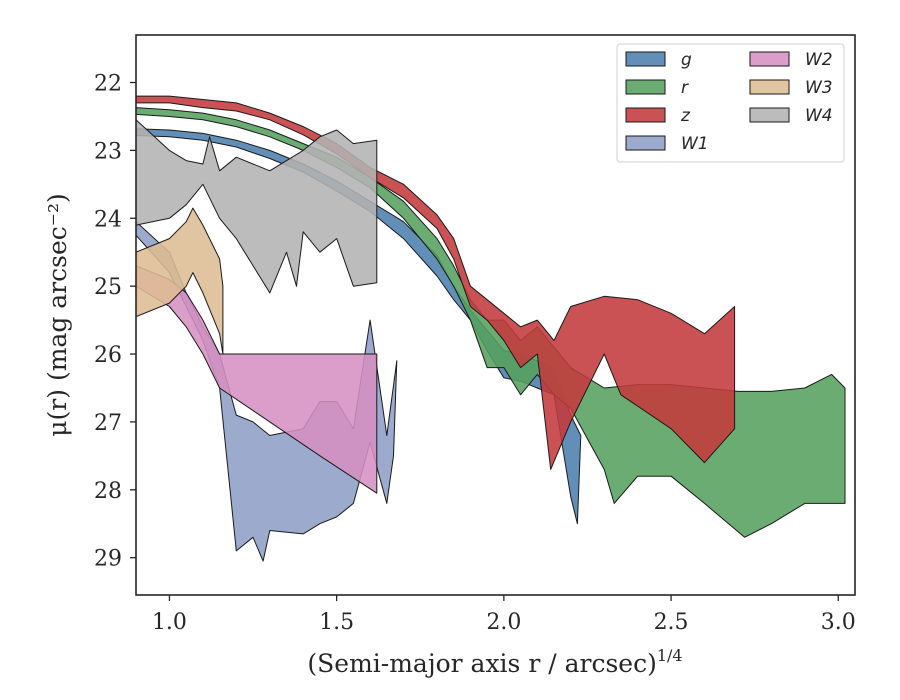 The height and width of the screenshot is (700, 900). Describe the element at coordinates (108, 287) in the screenshot. I see `y-tick-label: 25` at that location.